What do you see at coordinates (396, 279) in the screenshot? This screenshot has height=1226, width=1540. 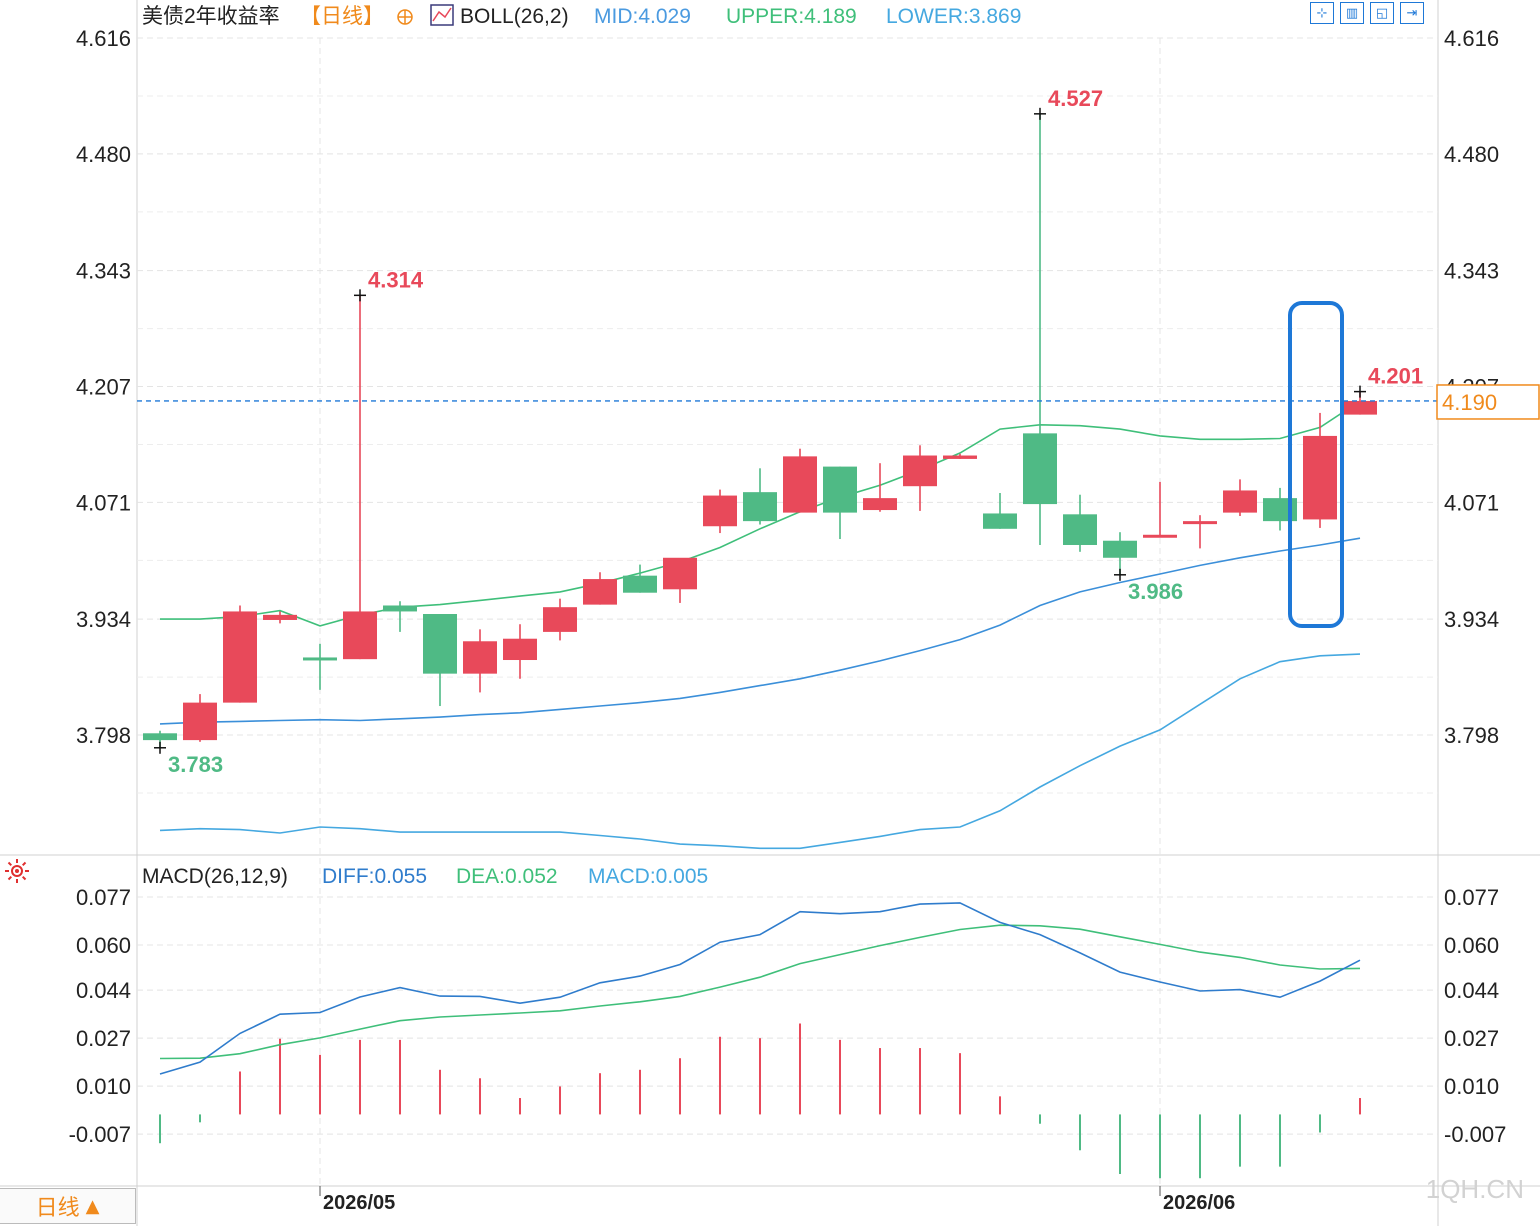 I see `high-price-label: 4.314` at bounding box center [396, 279].